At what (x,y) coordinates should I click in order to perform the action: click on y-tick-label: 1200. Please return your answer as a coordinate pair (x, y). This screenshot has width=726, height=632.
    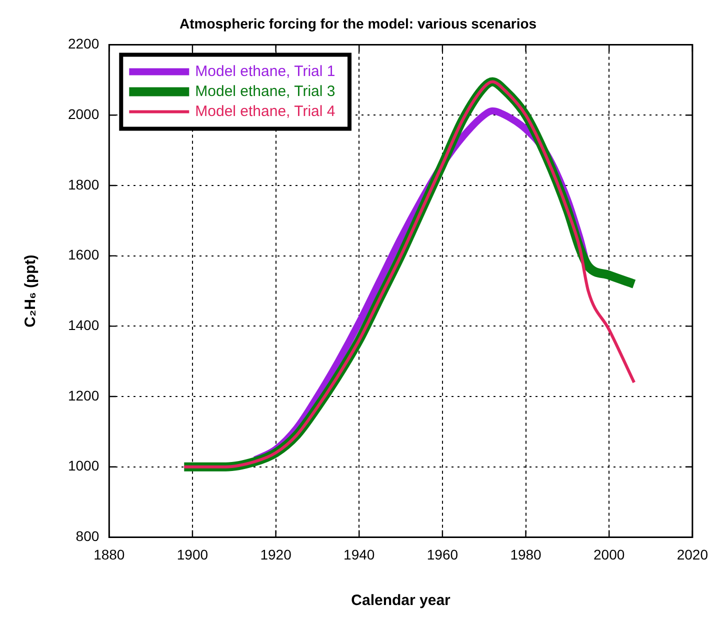
    Looking at the image, I should click on (84, 395).